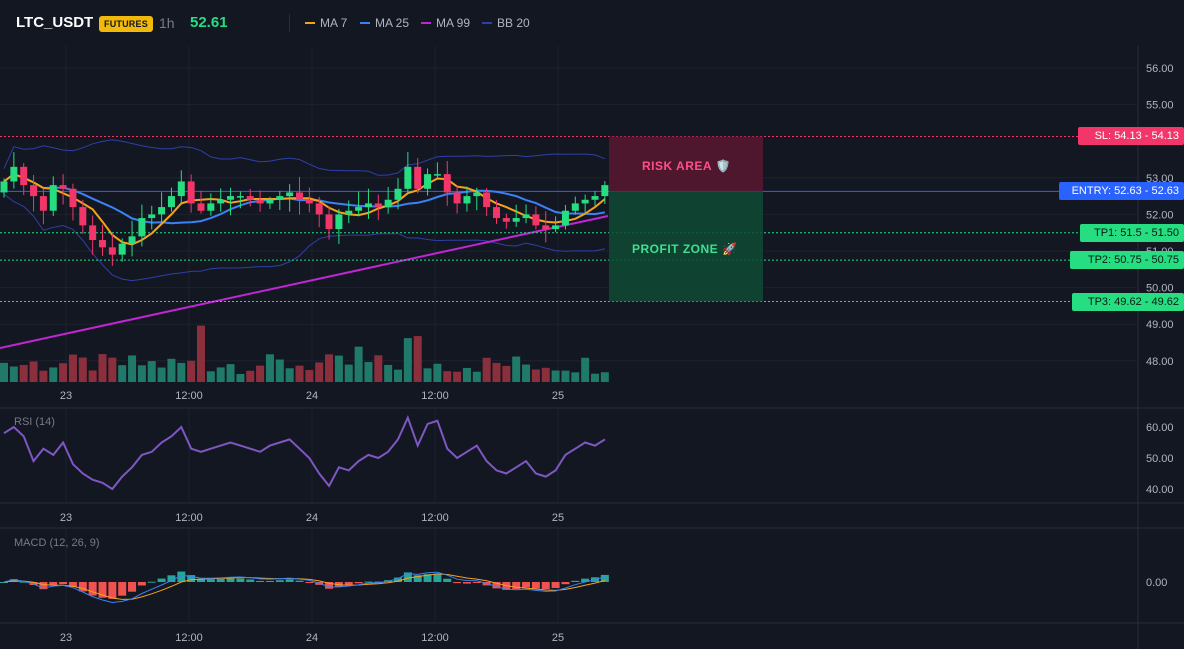  I want to click on legend-ma25-label: MA 25, so click(392, 23).